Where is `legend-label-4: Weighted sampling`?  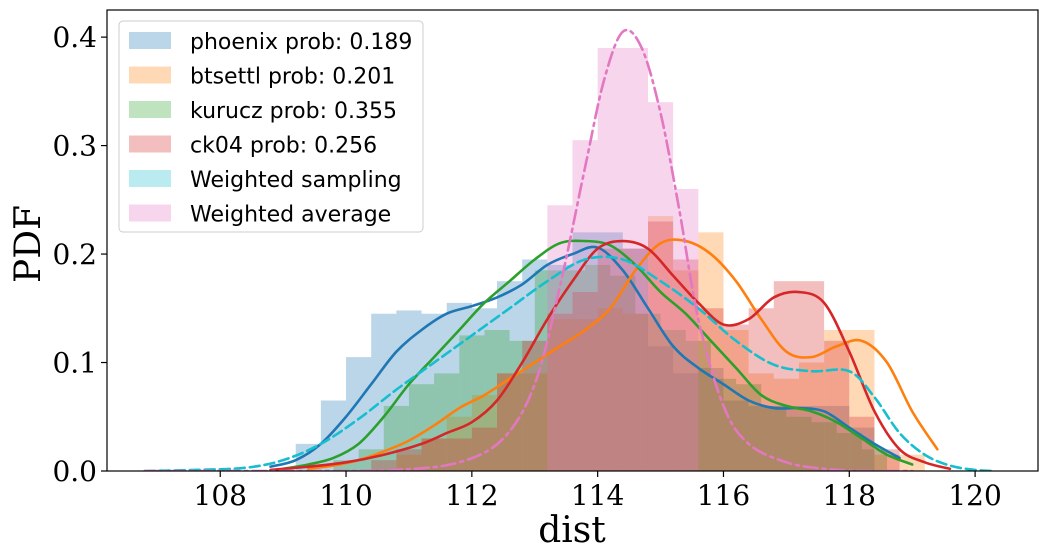 legend-label-4: Weighted sampling is located at coordinates (296, 180).